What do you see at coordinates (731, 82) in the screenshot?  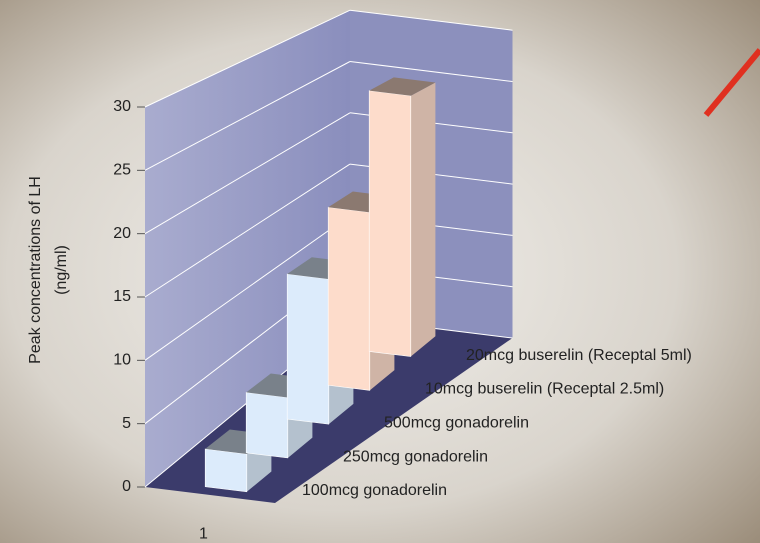 I see `decoration-line` at bounding box center [731, 82].